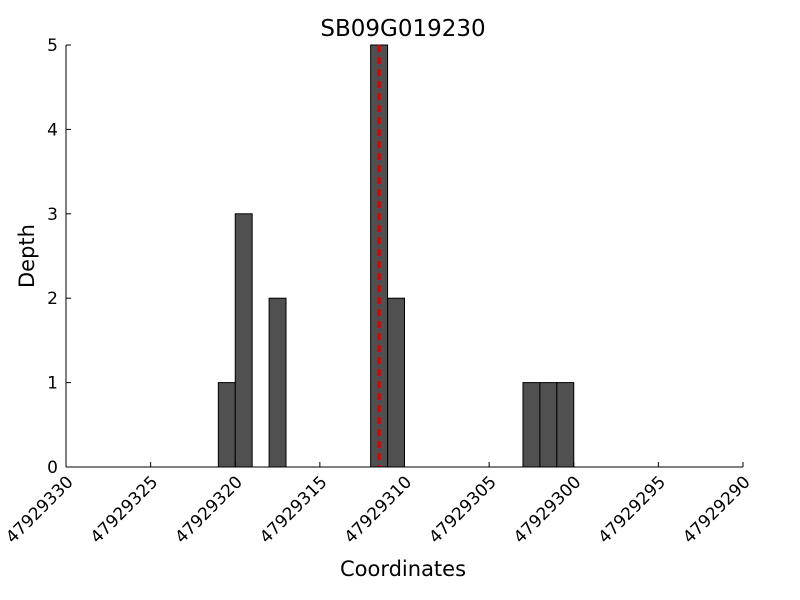 This screenshot has width=800, height=600. Describe the element at coordinates (52, 468) in the screenshot. I see `y-tick-label: 0` at that location.